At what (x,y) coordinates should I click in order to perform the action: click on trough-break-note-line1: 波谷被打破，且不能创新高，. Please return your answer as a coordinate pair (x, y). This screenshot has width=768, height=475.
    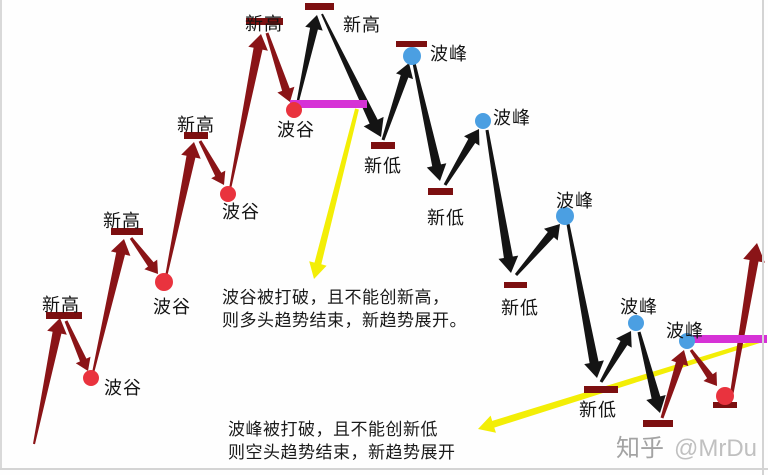
    Looking at the image, I should click on (336, 297).